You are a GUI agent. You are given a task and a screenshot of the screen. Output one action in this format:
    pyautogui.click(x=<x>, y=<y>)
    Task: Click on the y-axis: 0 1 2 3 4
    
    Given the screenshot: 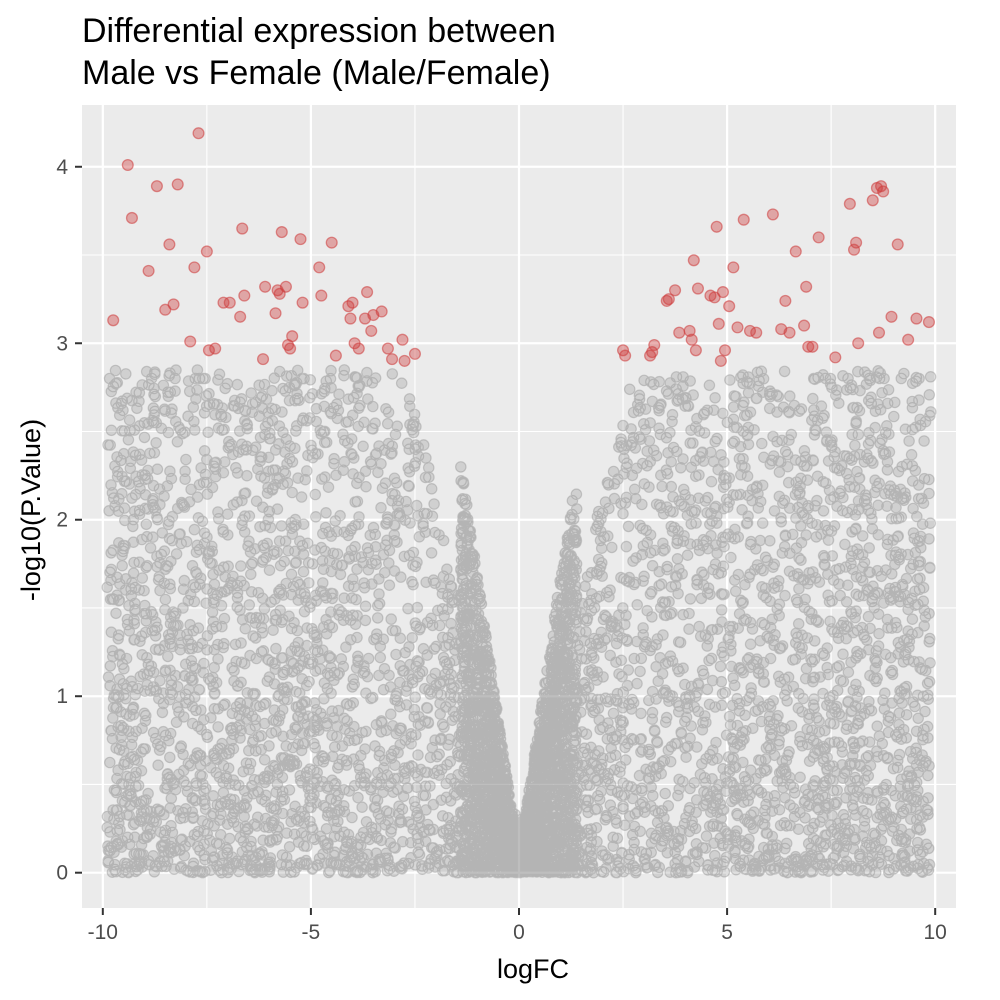 What is the action you would take?
    pyautogui.click(x=69, y=520)
    